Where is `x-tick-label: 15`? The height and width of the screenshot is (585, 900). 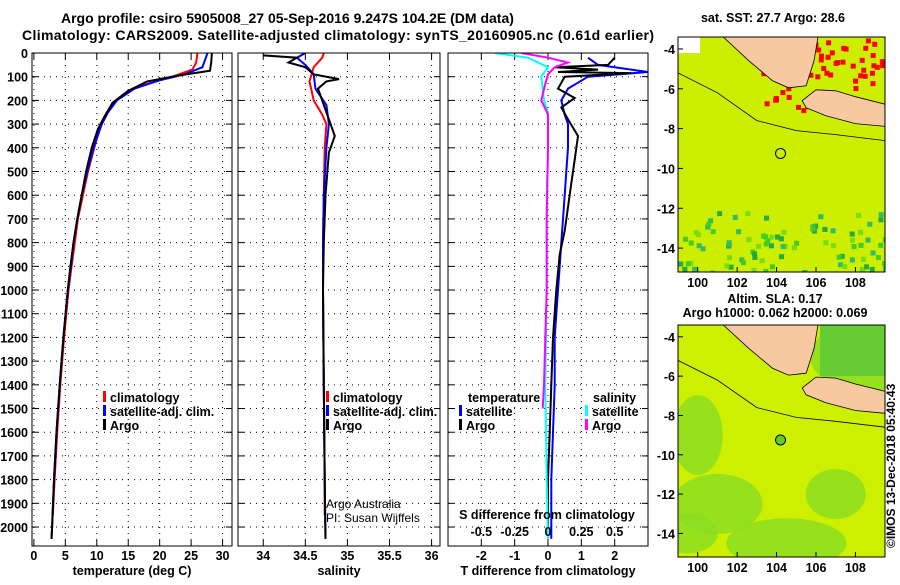 x-tick-label: 15 is located at coordinates (128, 556).